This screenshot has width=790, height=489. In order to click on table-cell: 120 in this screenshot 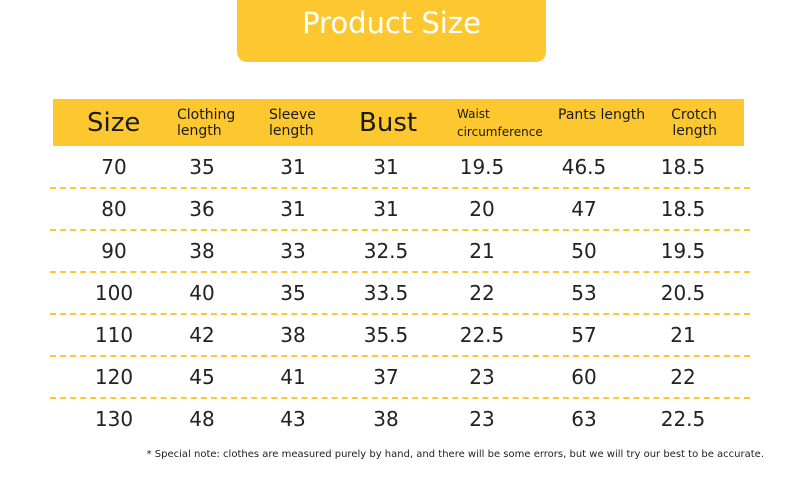, I will do `click(114, 377)`.